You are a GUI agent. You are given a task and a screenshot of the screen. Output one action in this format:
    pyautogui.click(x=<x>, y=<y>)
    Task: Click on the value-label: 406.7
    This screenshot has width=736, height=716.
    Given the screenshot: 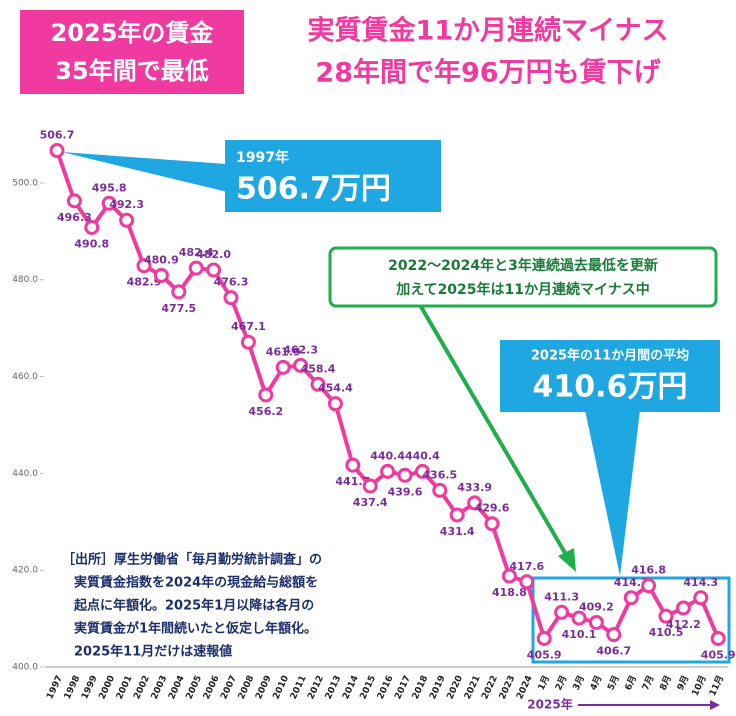 What is the action you would take?
    pyautogui.click(x=613, y=651)
    